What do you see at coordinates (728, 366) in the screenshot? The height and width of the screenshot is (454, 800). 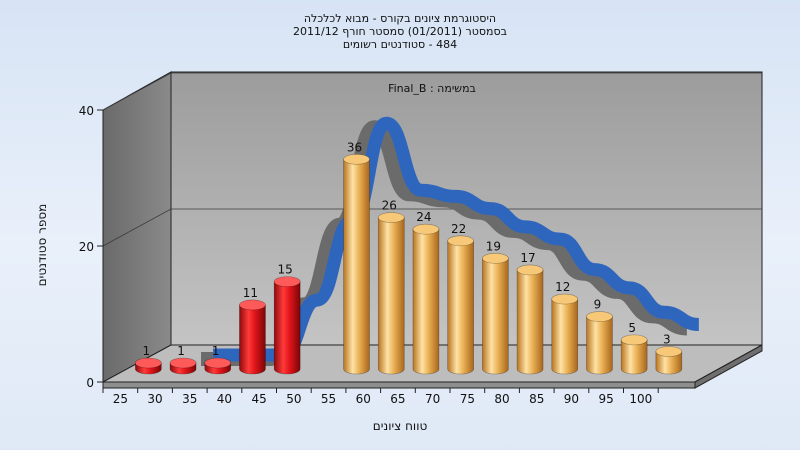 I see `floor-side` at bounding box center [728, 366].